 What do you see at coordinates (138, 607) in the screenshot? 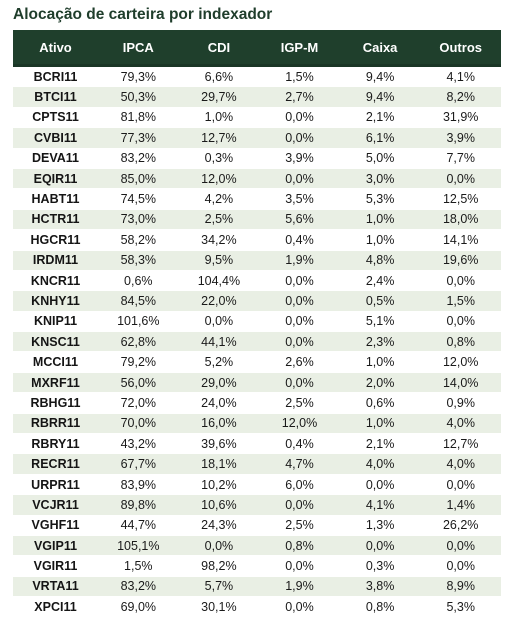
I see `ipca-cell: 69,0%` at bounding box center [138, 607].